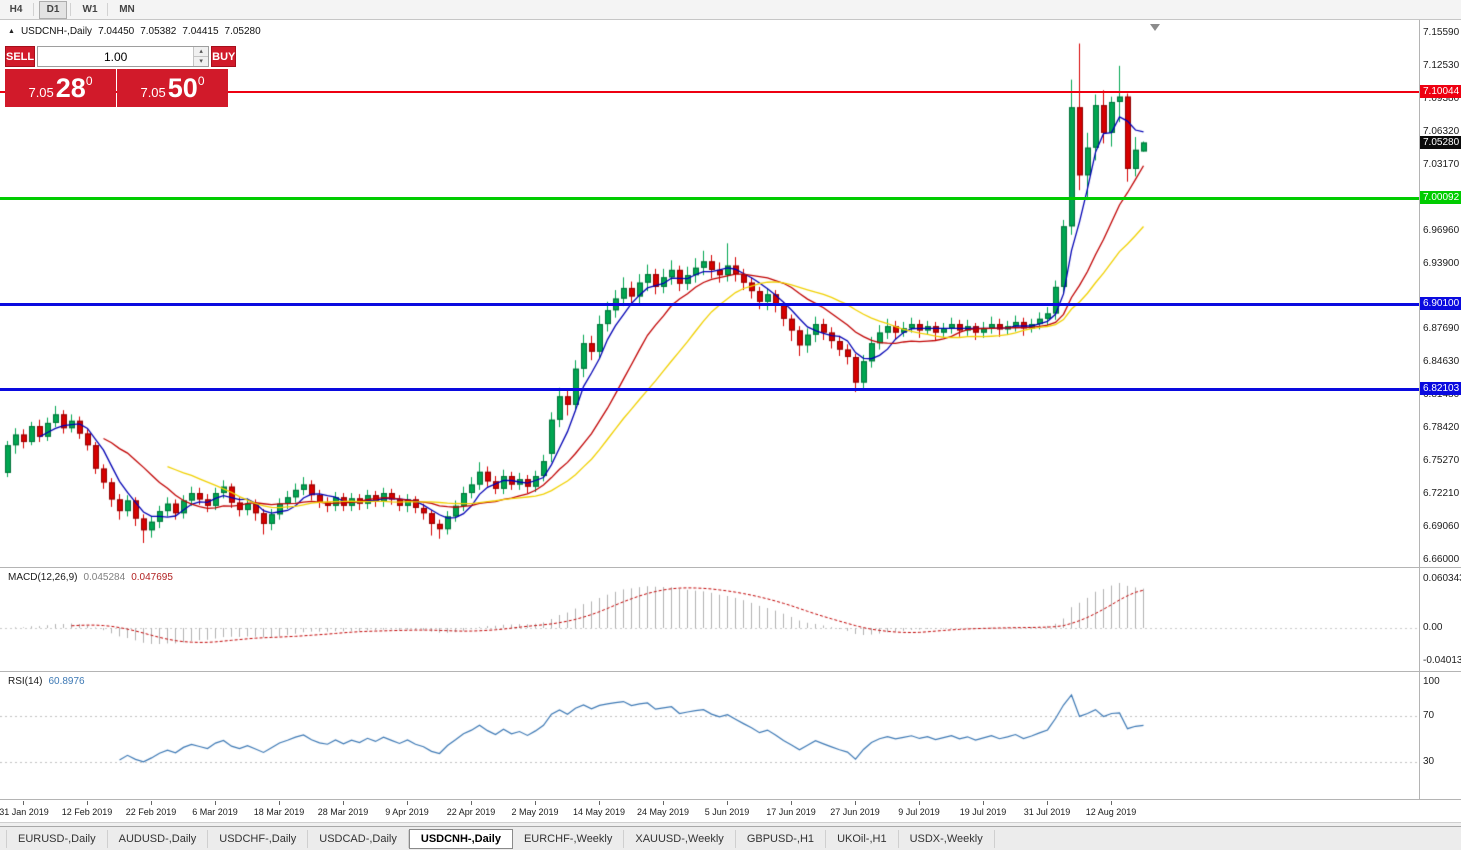  What do you see at coordinates (201, 61) in the screenshot?
I see `volume-down-button: ▾` at bounding box center [201, 61].